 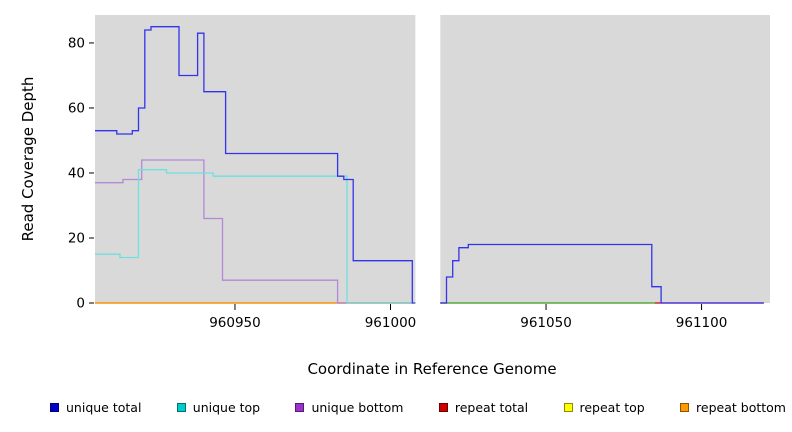 I want to click on series-line-unique-top, so click(x=254, y=236).